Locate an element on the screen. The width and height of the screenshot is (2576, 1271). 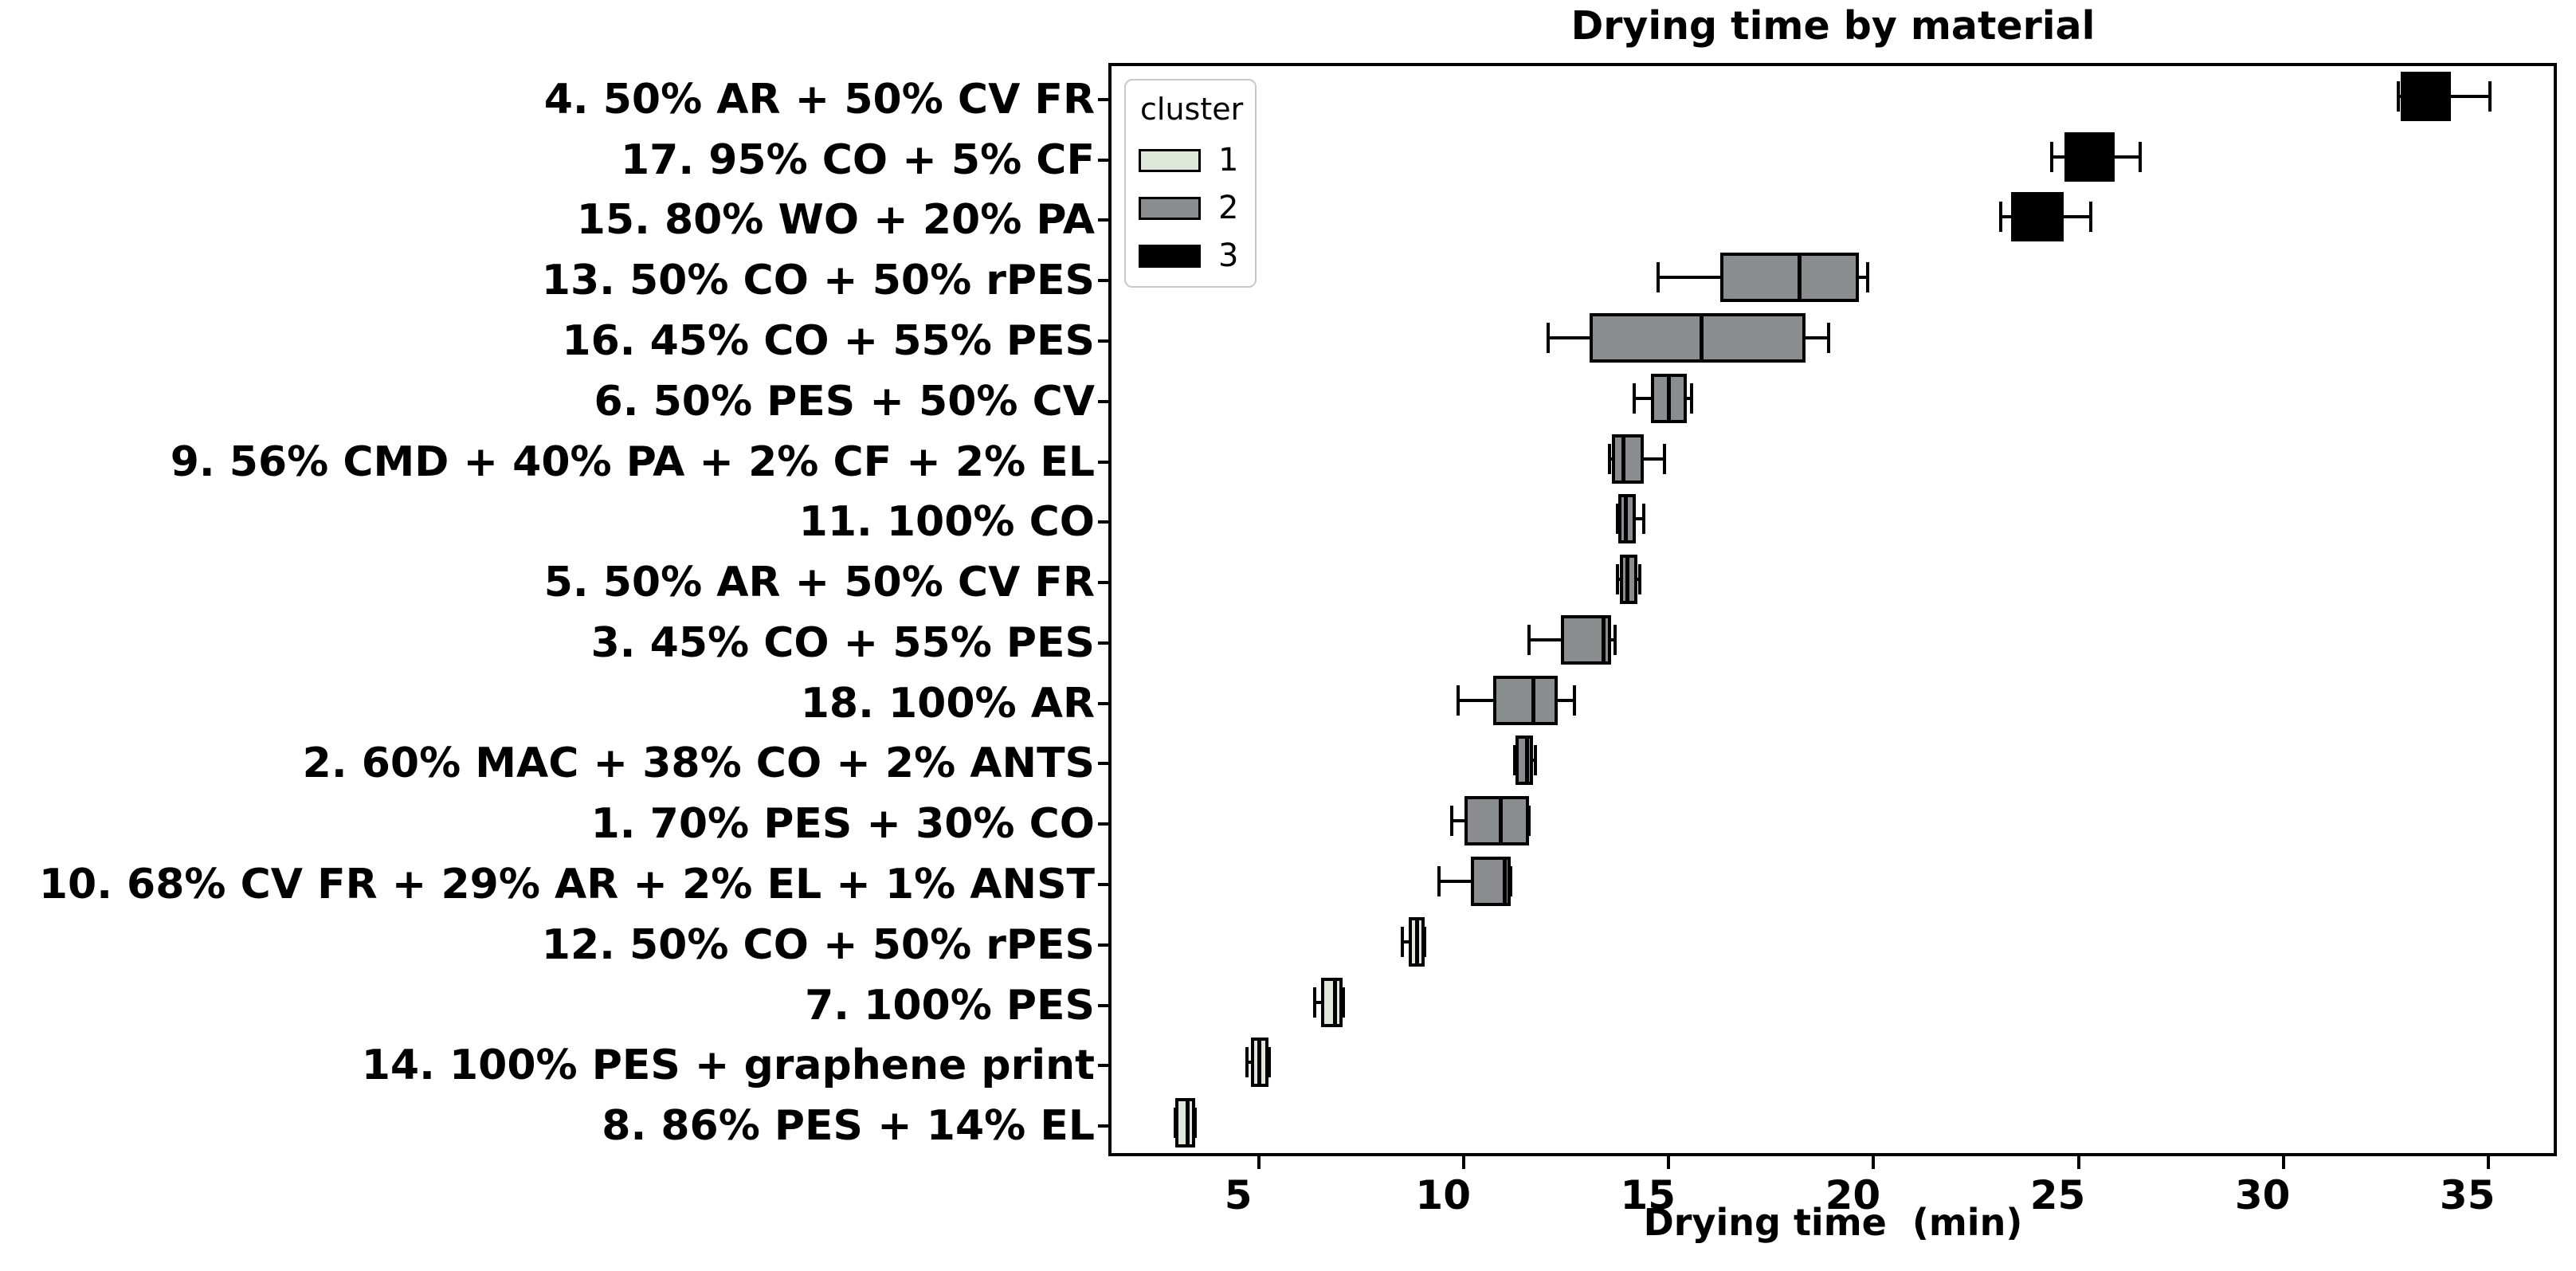
y-axis-label: 5. 50% AR + 50% CV FR is located at coordinates (819, 583).